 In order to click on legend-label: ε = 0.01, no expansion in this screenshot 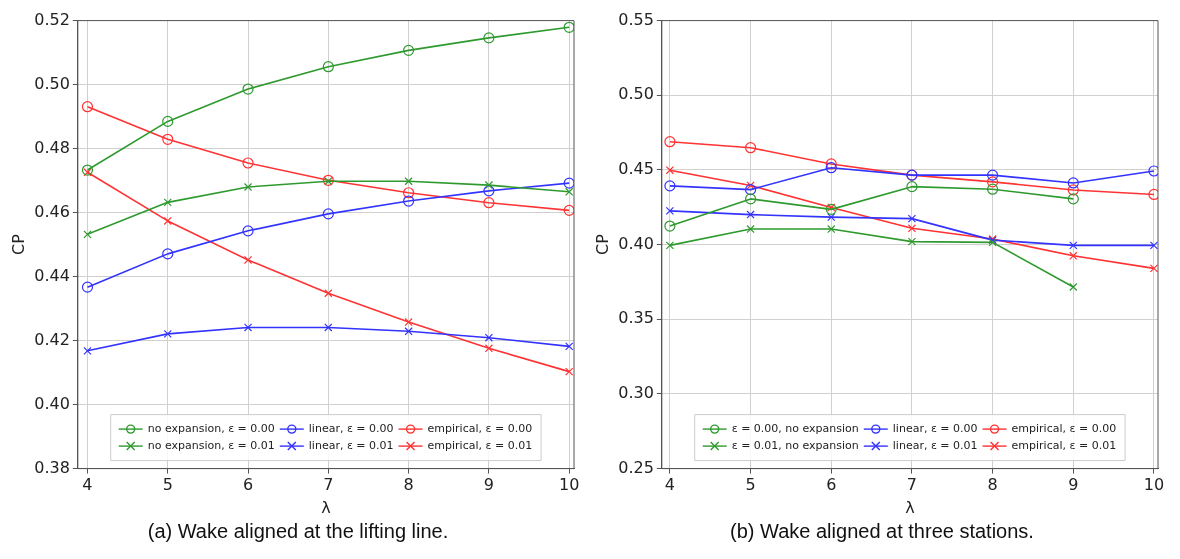, I will do `click(795, 445)`.